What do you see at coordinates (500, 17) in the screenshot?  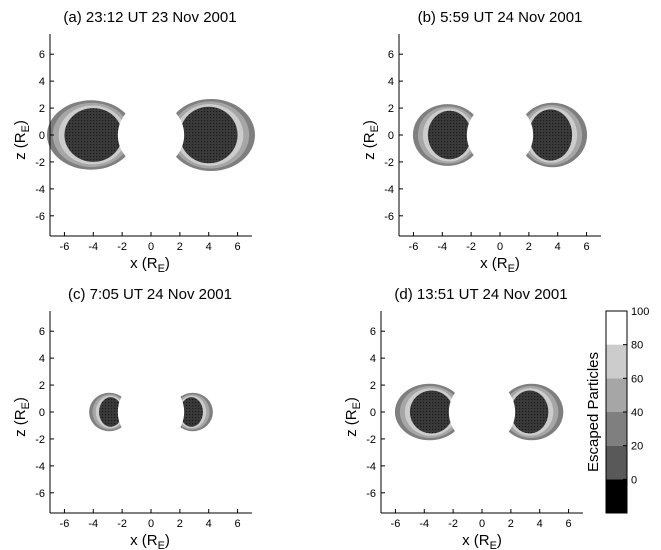 I see `panel-title: (b) 5:59 UT 24 Nov 2001` at bounding box center [500, 17].